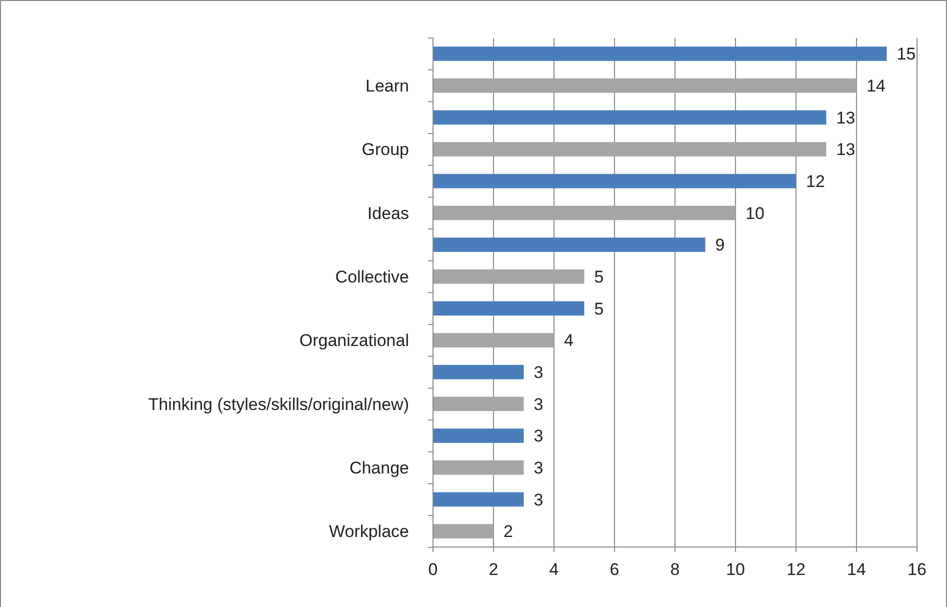 Image resolution: width=947 pixels, height=607 pixels. I want to click on data-label: 9, so click(720, 245).